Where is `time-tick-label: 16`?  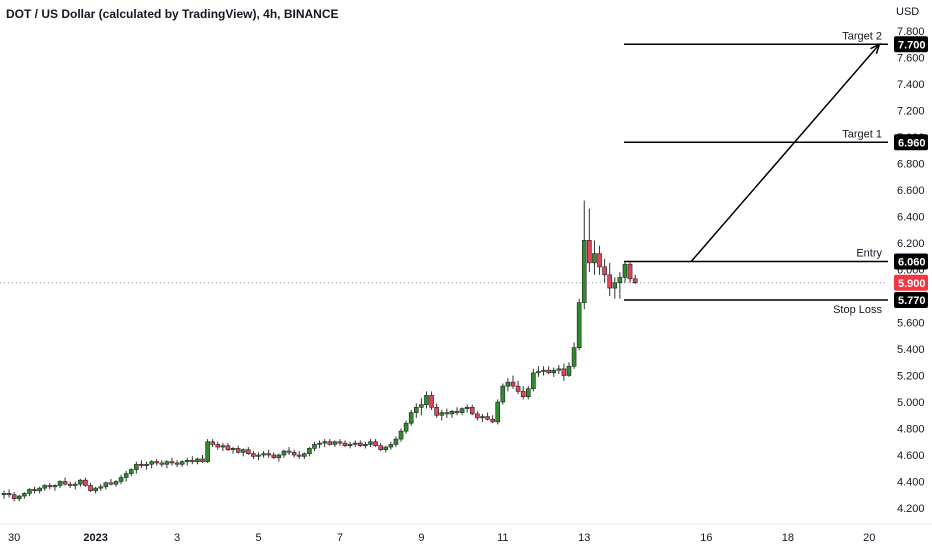
time-tick-label: 16 is located at coordinates (706, 538).